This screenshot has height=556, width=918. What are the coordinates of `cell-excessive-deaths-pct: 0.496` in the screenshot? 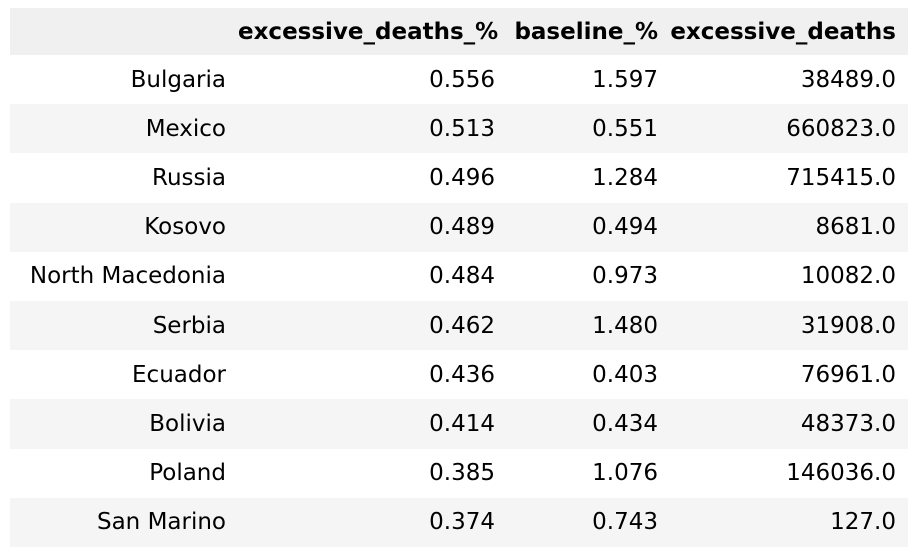 It's located at (462, 177).